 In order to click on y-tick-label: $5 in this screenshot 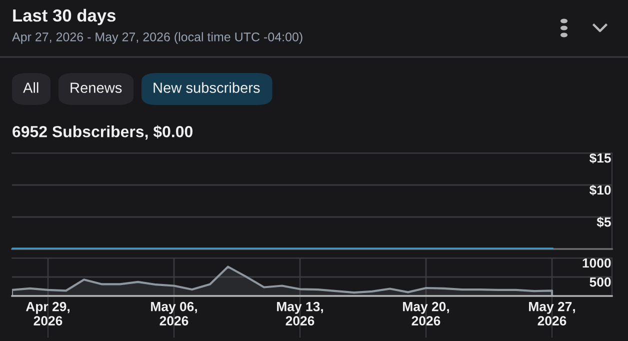, I will do `click(603, 222)`.